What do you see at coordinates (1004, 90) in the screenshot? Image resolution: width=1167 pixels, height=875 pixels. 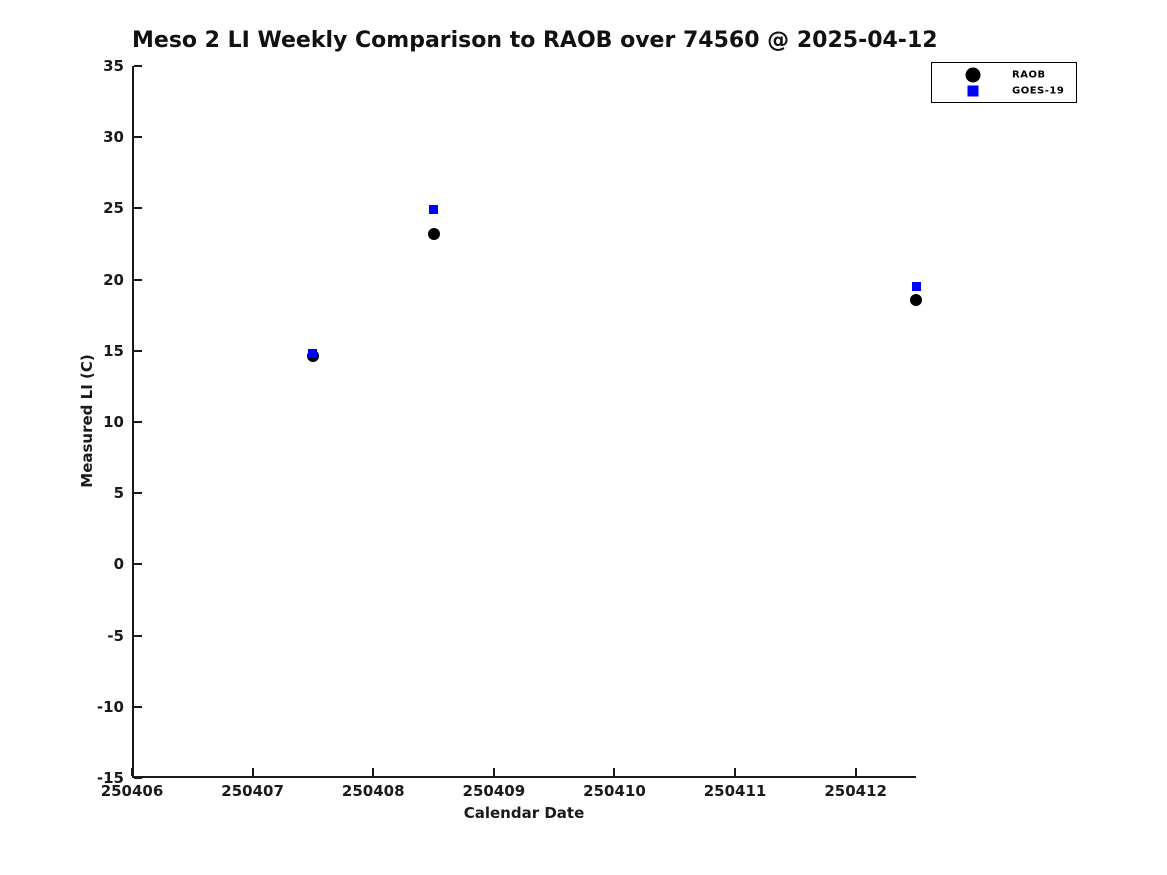 I see `legend-item-goes-19: GOES-19` at bounding box center [1004, 90].